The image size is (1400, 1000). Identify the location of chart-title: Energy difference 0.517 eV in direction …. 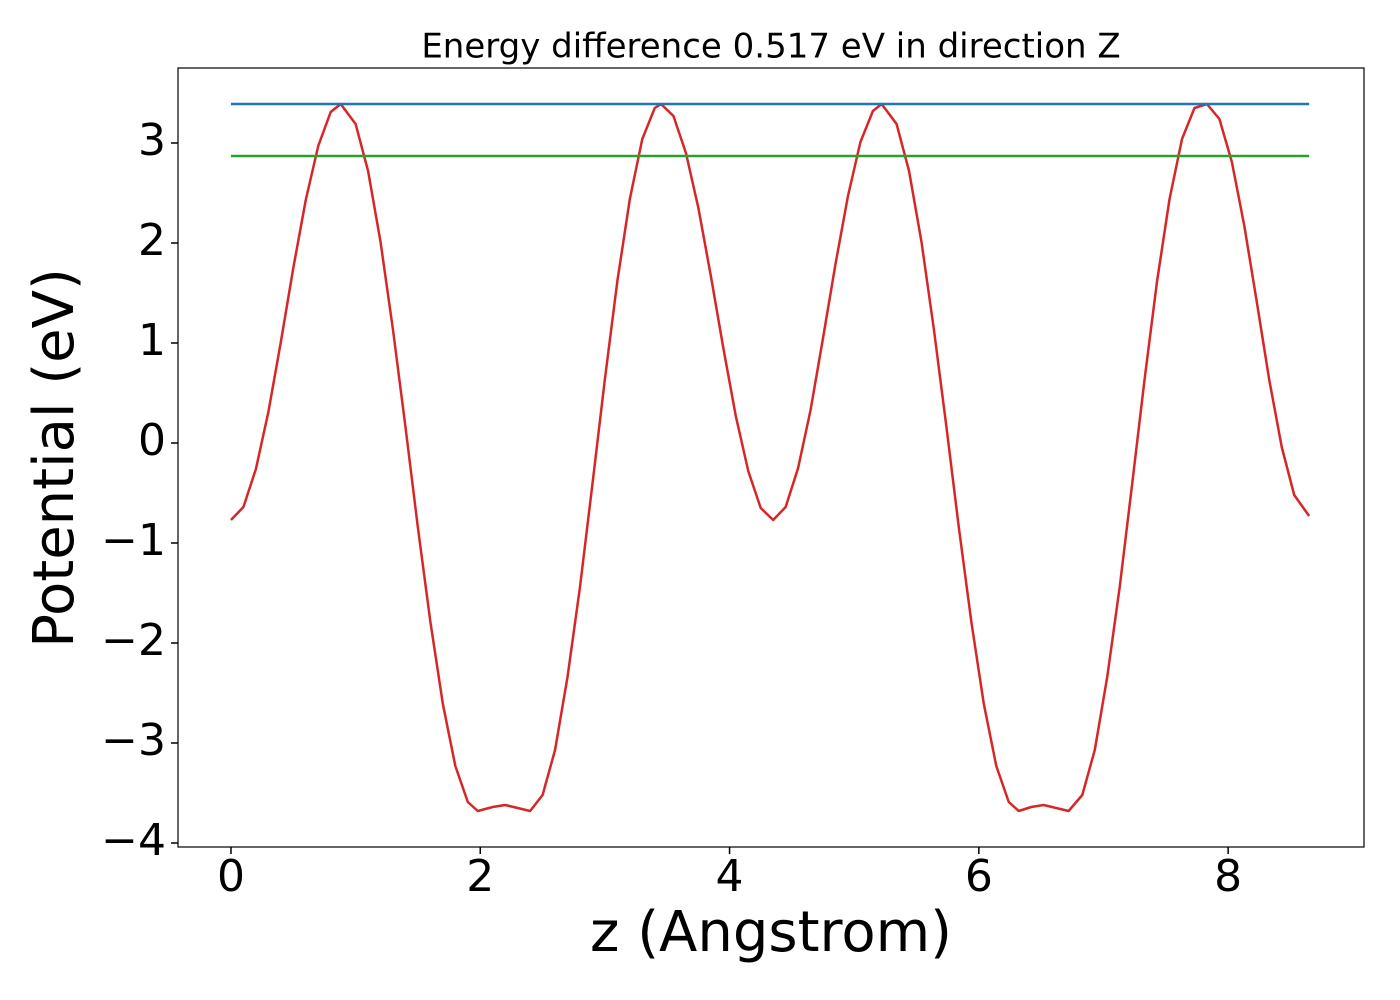
(770, 47).